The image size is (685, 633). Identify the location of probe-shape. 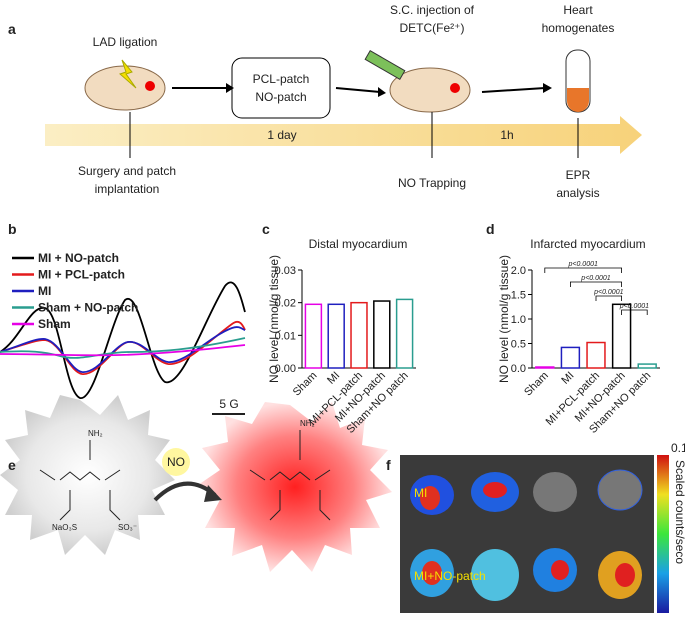
(87, 475).